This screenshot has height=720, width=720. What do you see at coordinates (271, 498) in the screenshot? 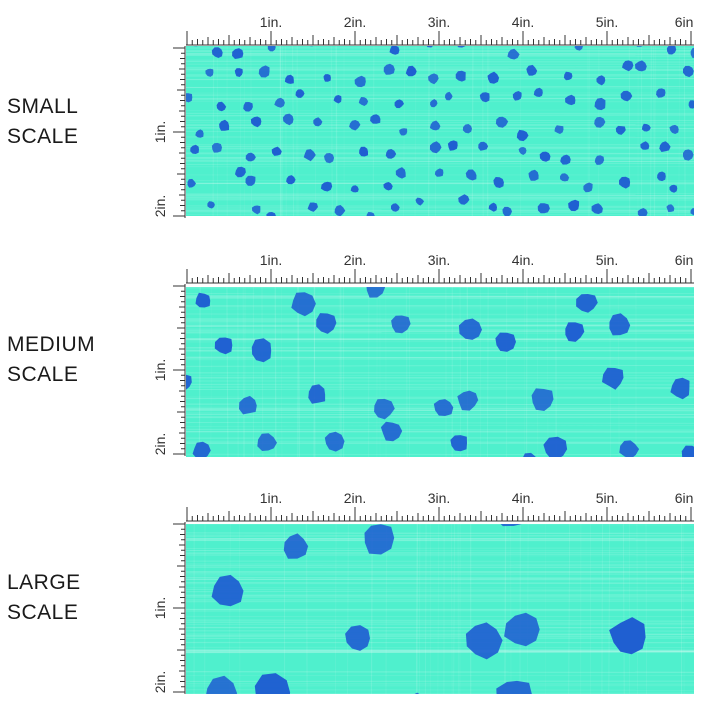
I see `ruler-label: 1in.` at bounding box center [271, 498].